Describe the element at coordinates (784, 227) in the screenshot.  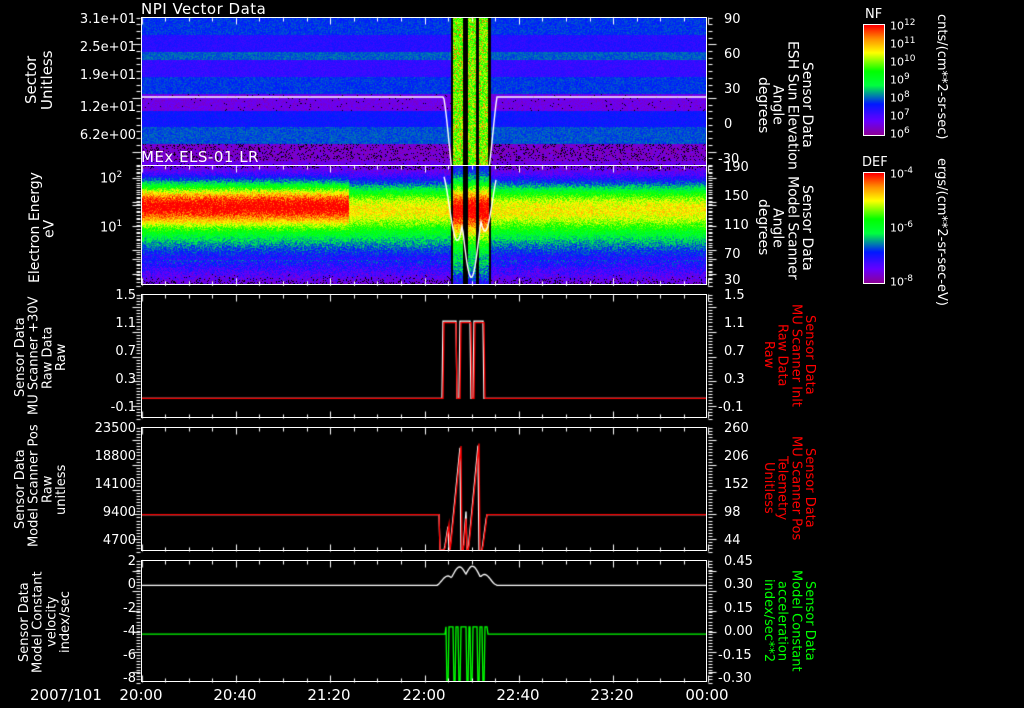
I see `panel-1-ylabel-right: Sensor Data Model Scanner Angle degrees` at that location.